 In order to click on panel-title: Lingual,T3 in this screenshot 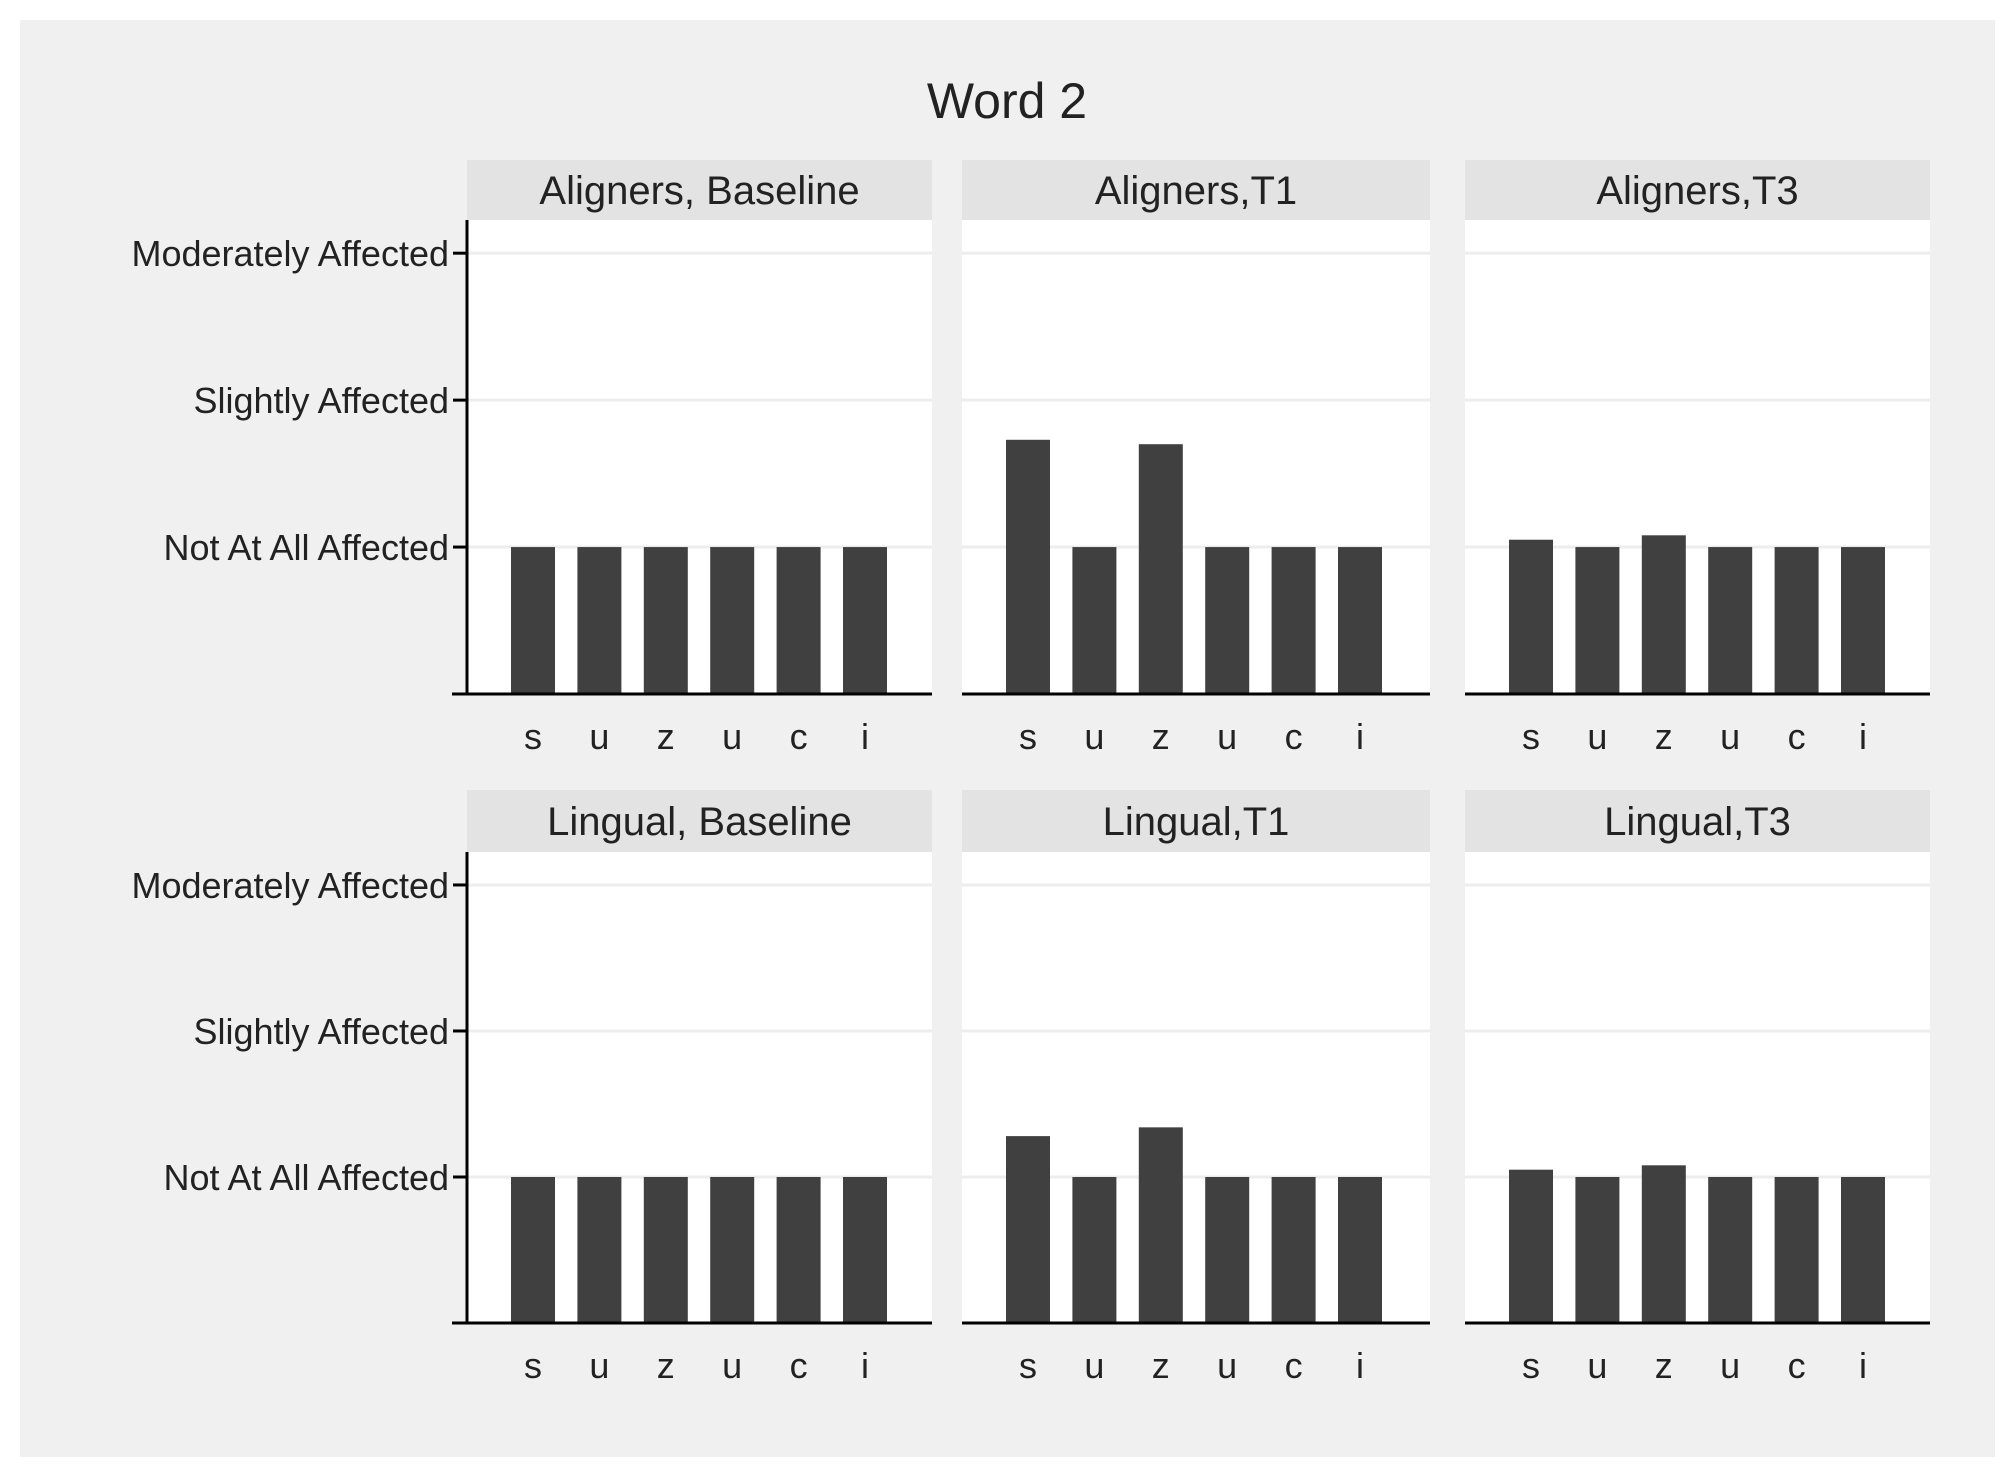, I will do `click(1697, 822)`.